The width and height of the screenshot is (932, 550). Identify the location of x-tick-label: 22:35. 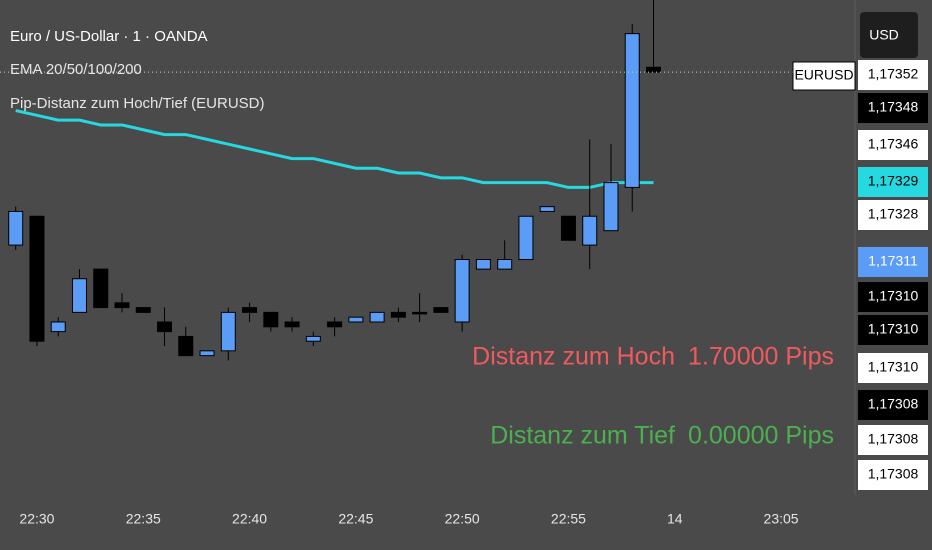
(143, 519).